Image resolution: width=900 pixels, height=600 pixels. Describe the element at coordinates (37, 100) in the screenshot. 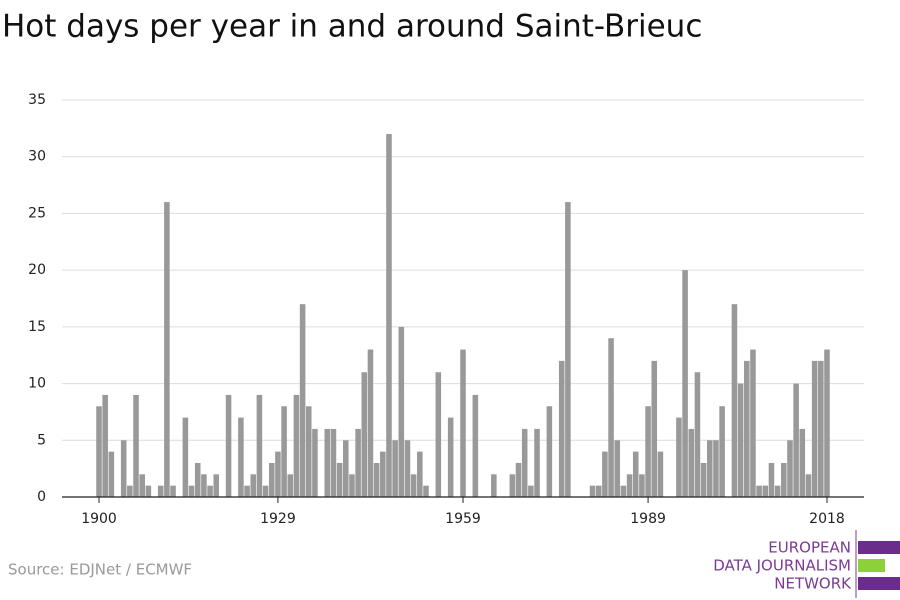

I see `y-tick-label: 35` at that location.